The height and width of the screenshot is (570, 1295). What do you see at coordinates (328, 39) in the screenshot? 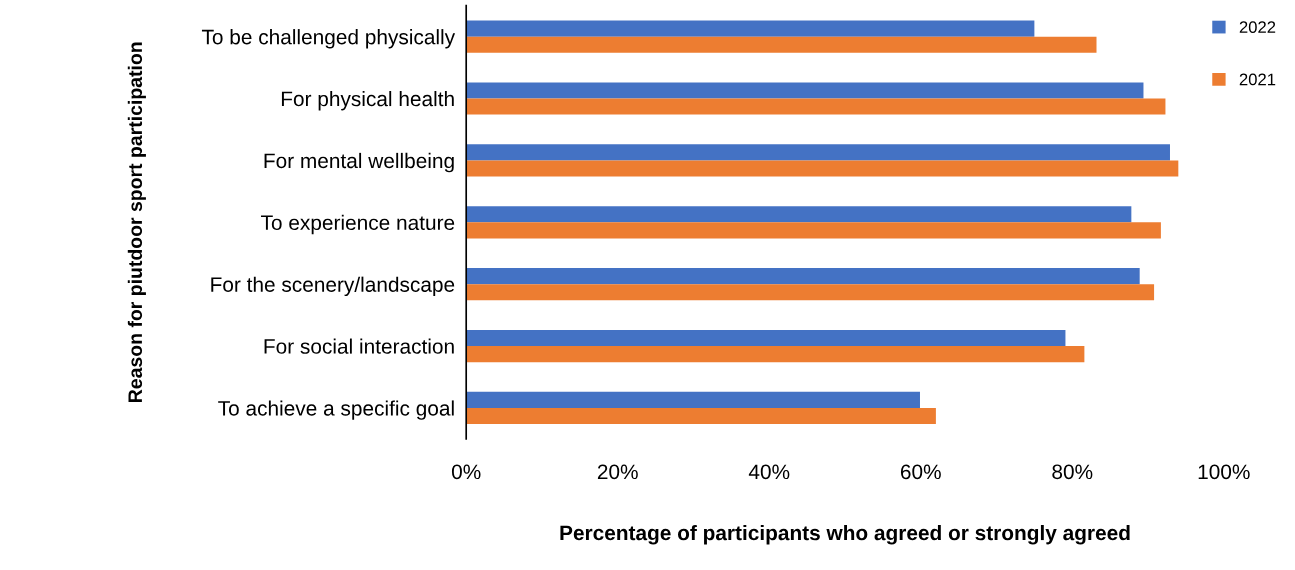
I see `y-tick-label: To be challenged physically` at bounding box center [328, 39].